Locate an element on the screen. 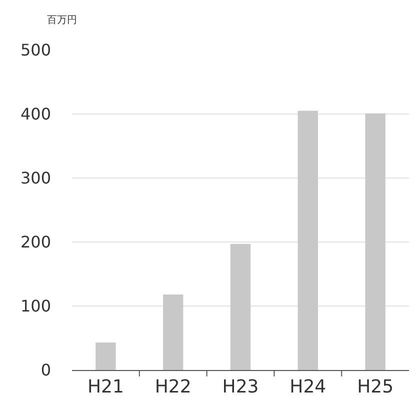 The image size is (419, 415). y-axis-title: 百万円 is located at coordinates (62, 20).